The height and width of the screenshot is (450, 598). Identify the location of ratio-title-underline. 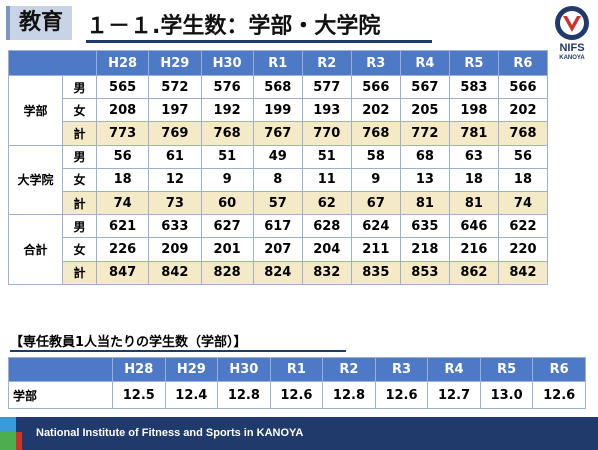
(178, 351).